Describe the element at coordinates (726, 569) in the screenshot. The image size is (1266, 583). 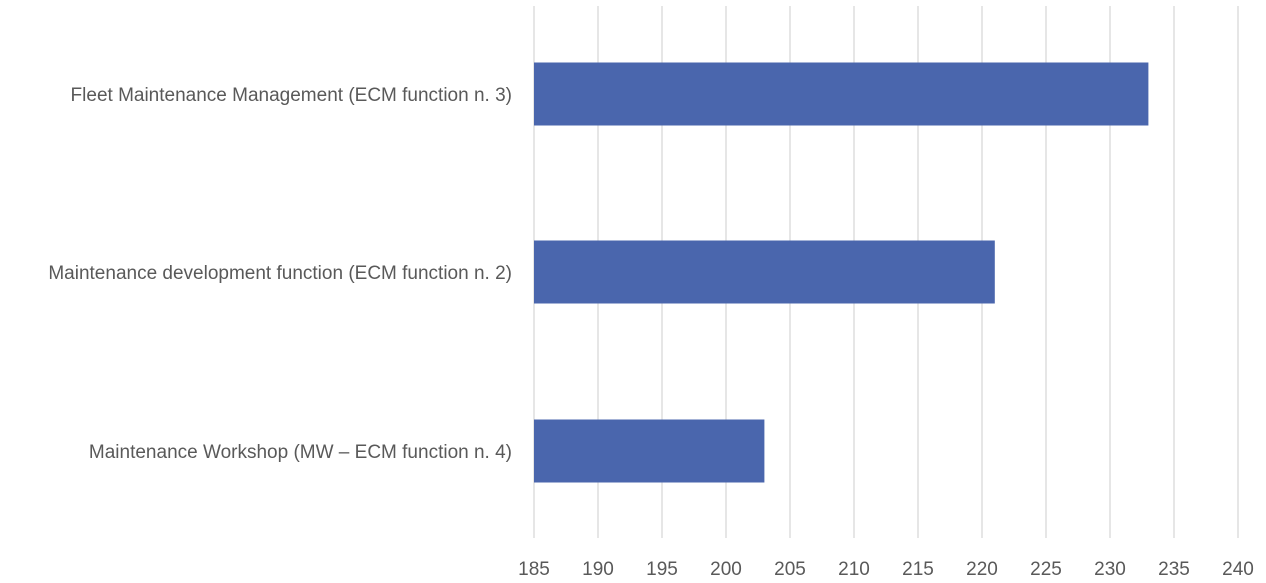
I see `x-tick-label: 200` at that location.